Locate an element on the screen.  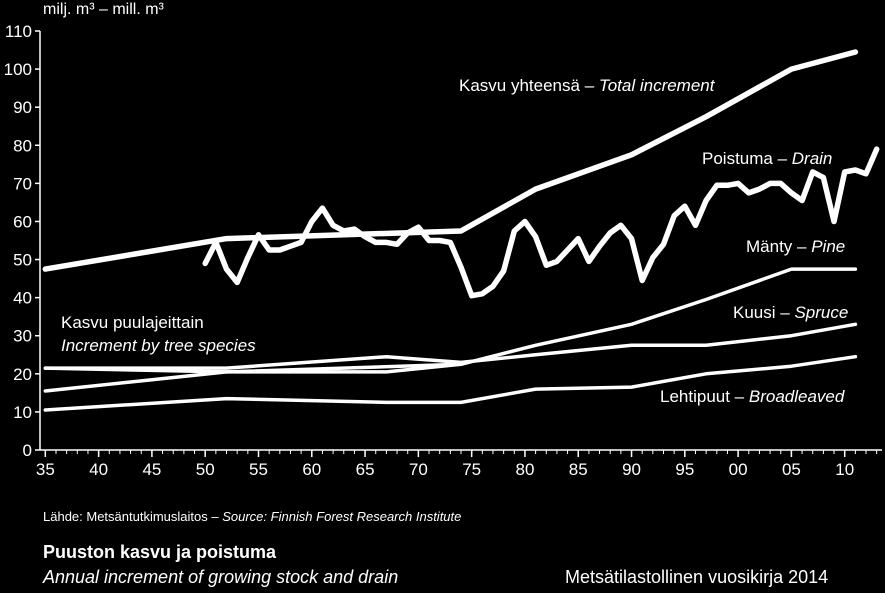
y-tick-label: 90 is located at coordinates (22, 107).